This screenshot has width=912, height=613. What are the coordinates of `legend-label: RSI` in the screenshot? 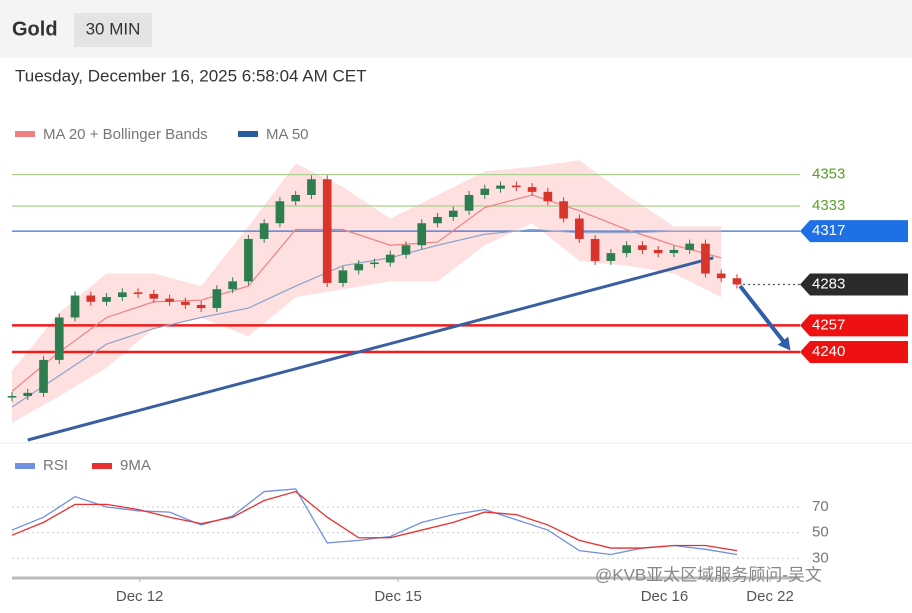 It's located at (55, 465).